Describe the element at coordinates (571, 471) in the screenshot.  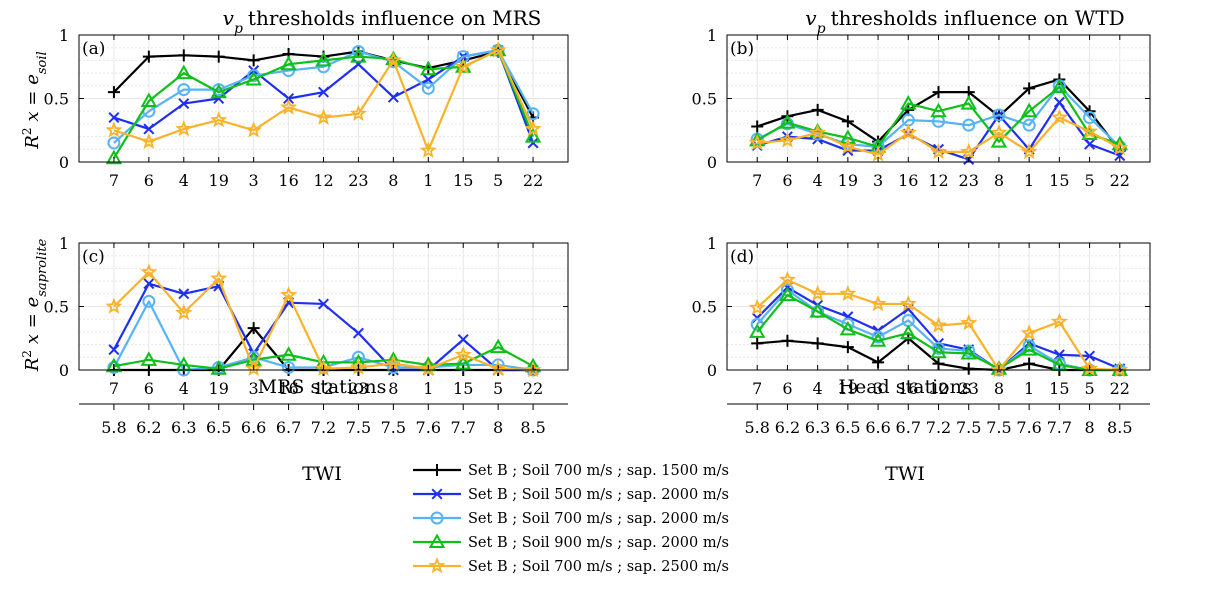
I see `legend-item: Set B ; Soil 700 m/s ; sap. 1500 m/s` at that location.